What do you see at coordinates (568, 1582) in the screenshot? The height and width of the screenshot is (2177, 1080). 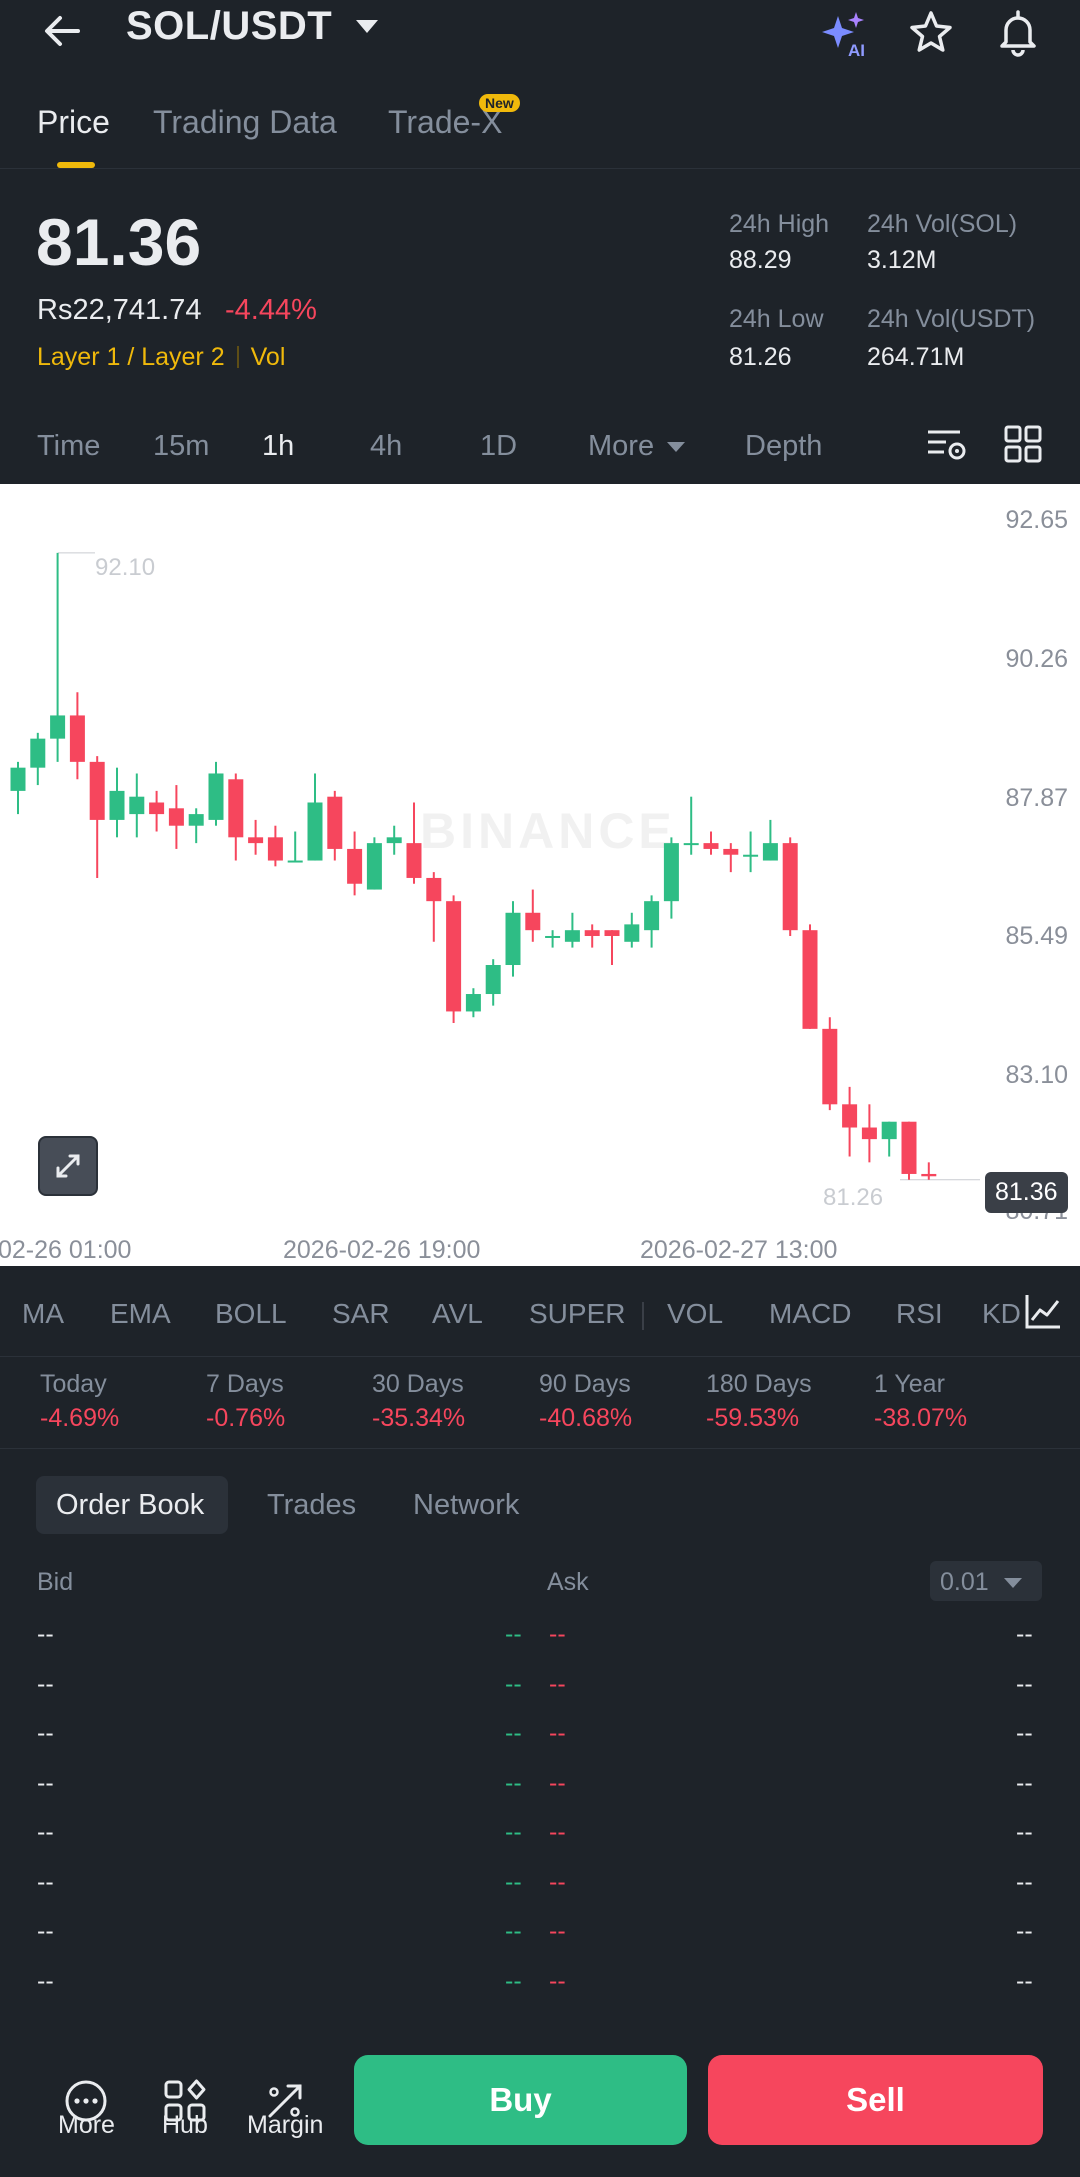 I see `ask-header: Ask` at bounding box center [568, 1582].